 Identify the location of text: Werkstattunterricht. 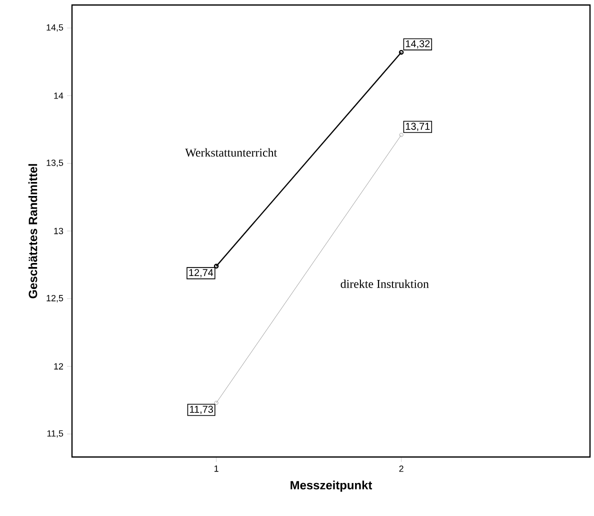
(231, 152).